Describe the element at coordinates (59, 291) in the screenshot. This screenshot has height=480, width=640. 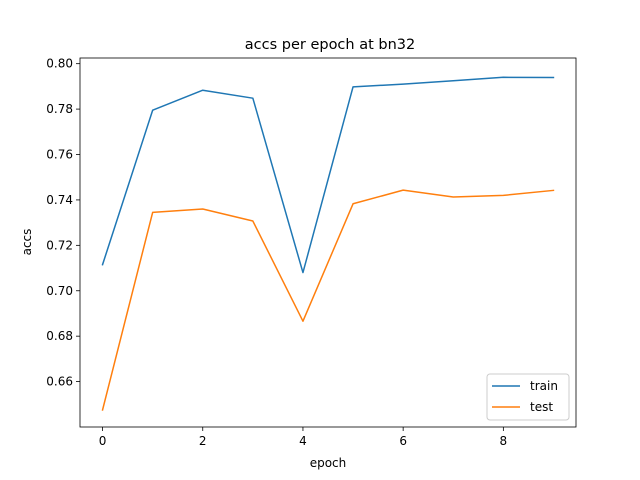
I see `y-tick-label: 0.70` at that location.